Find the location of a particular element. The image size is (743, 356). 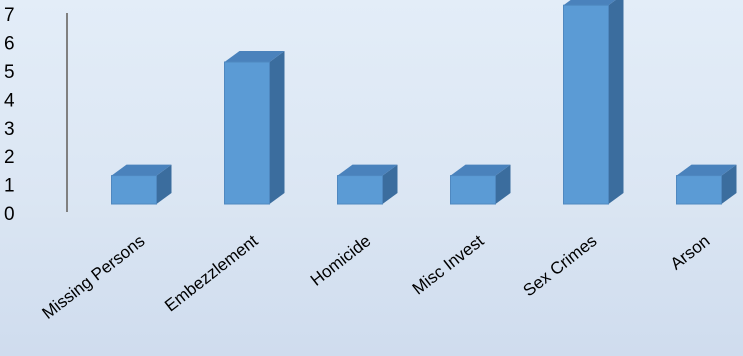

x-category-label: Misc Invest is located at coordinates (448, 264).